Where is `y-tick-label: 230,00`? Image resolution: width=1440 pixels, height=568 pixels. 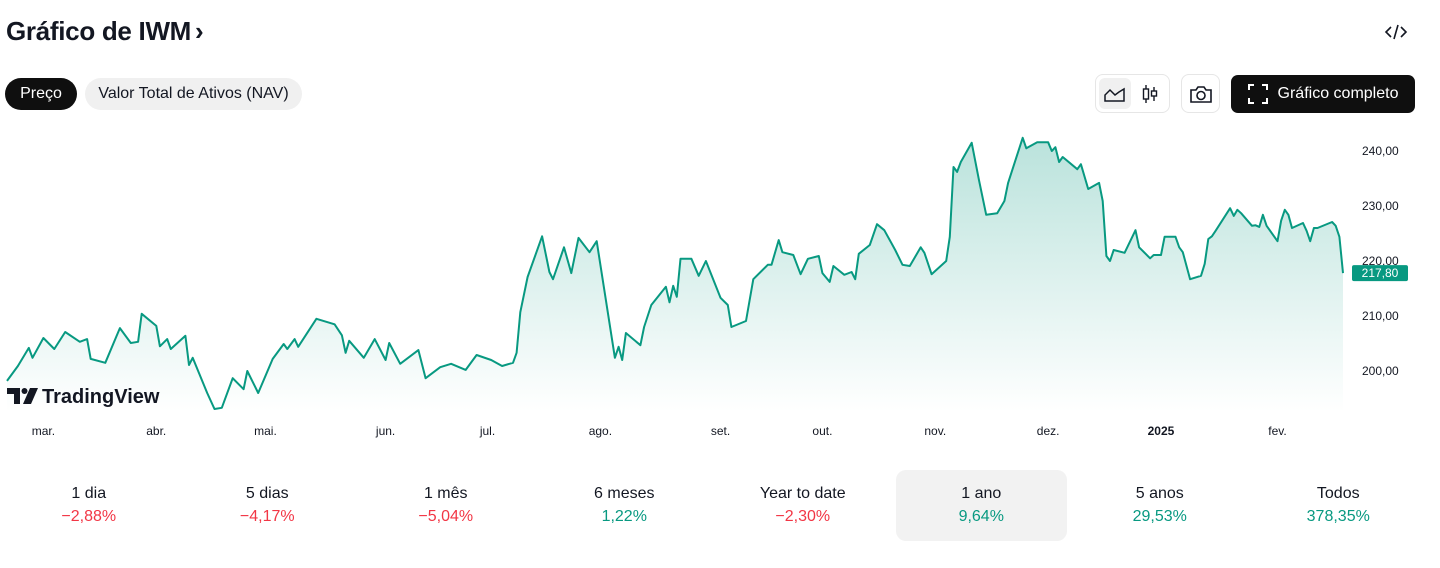
y-tick-label: 230,00 is located at coordinates (1380, 206).